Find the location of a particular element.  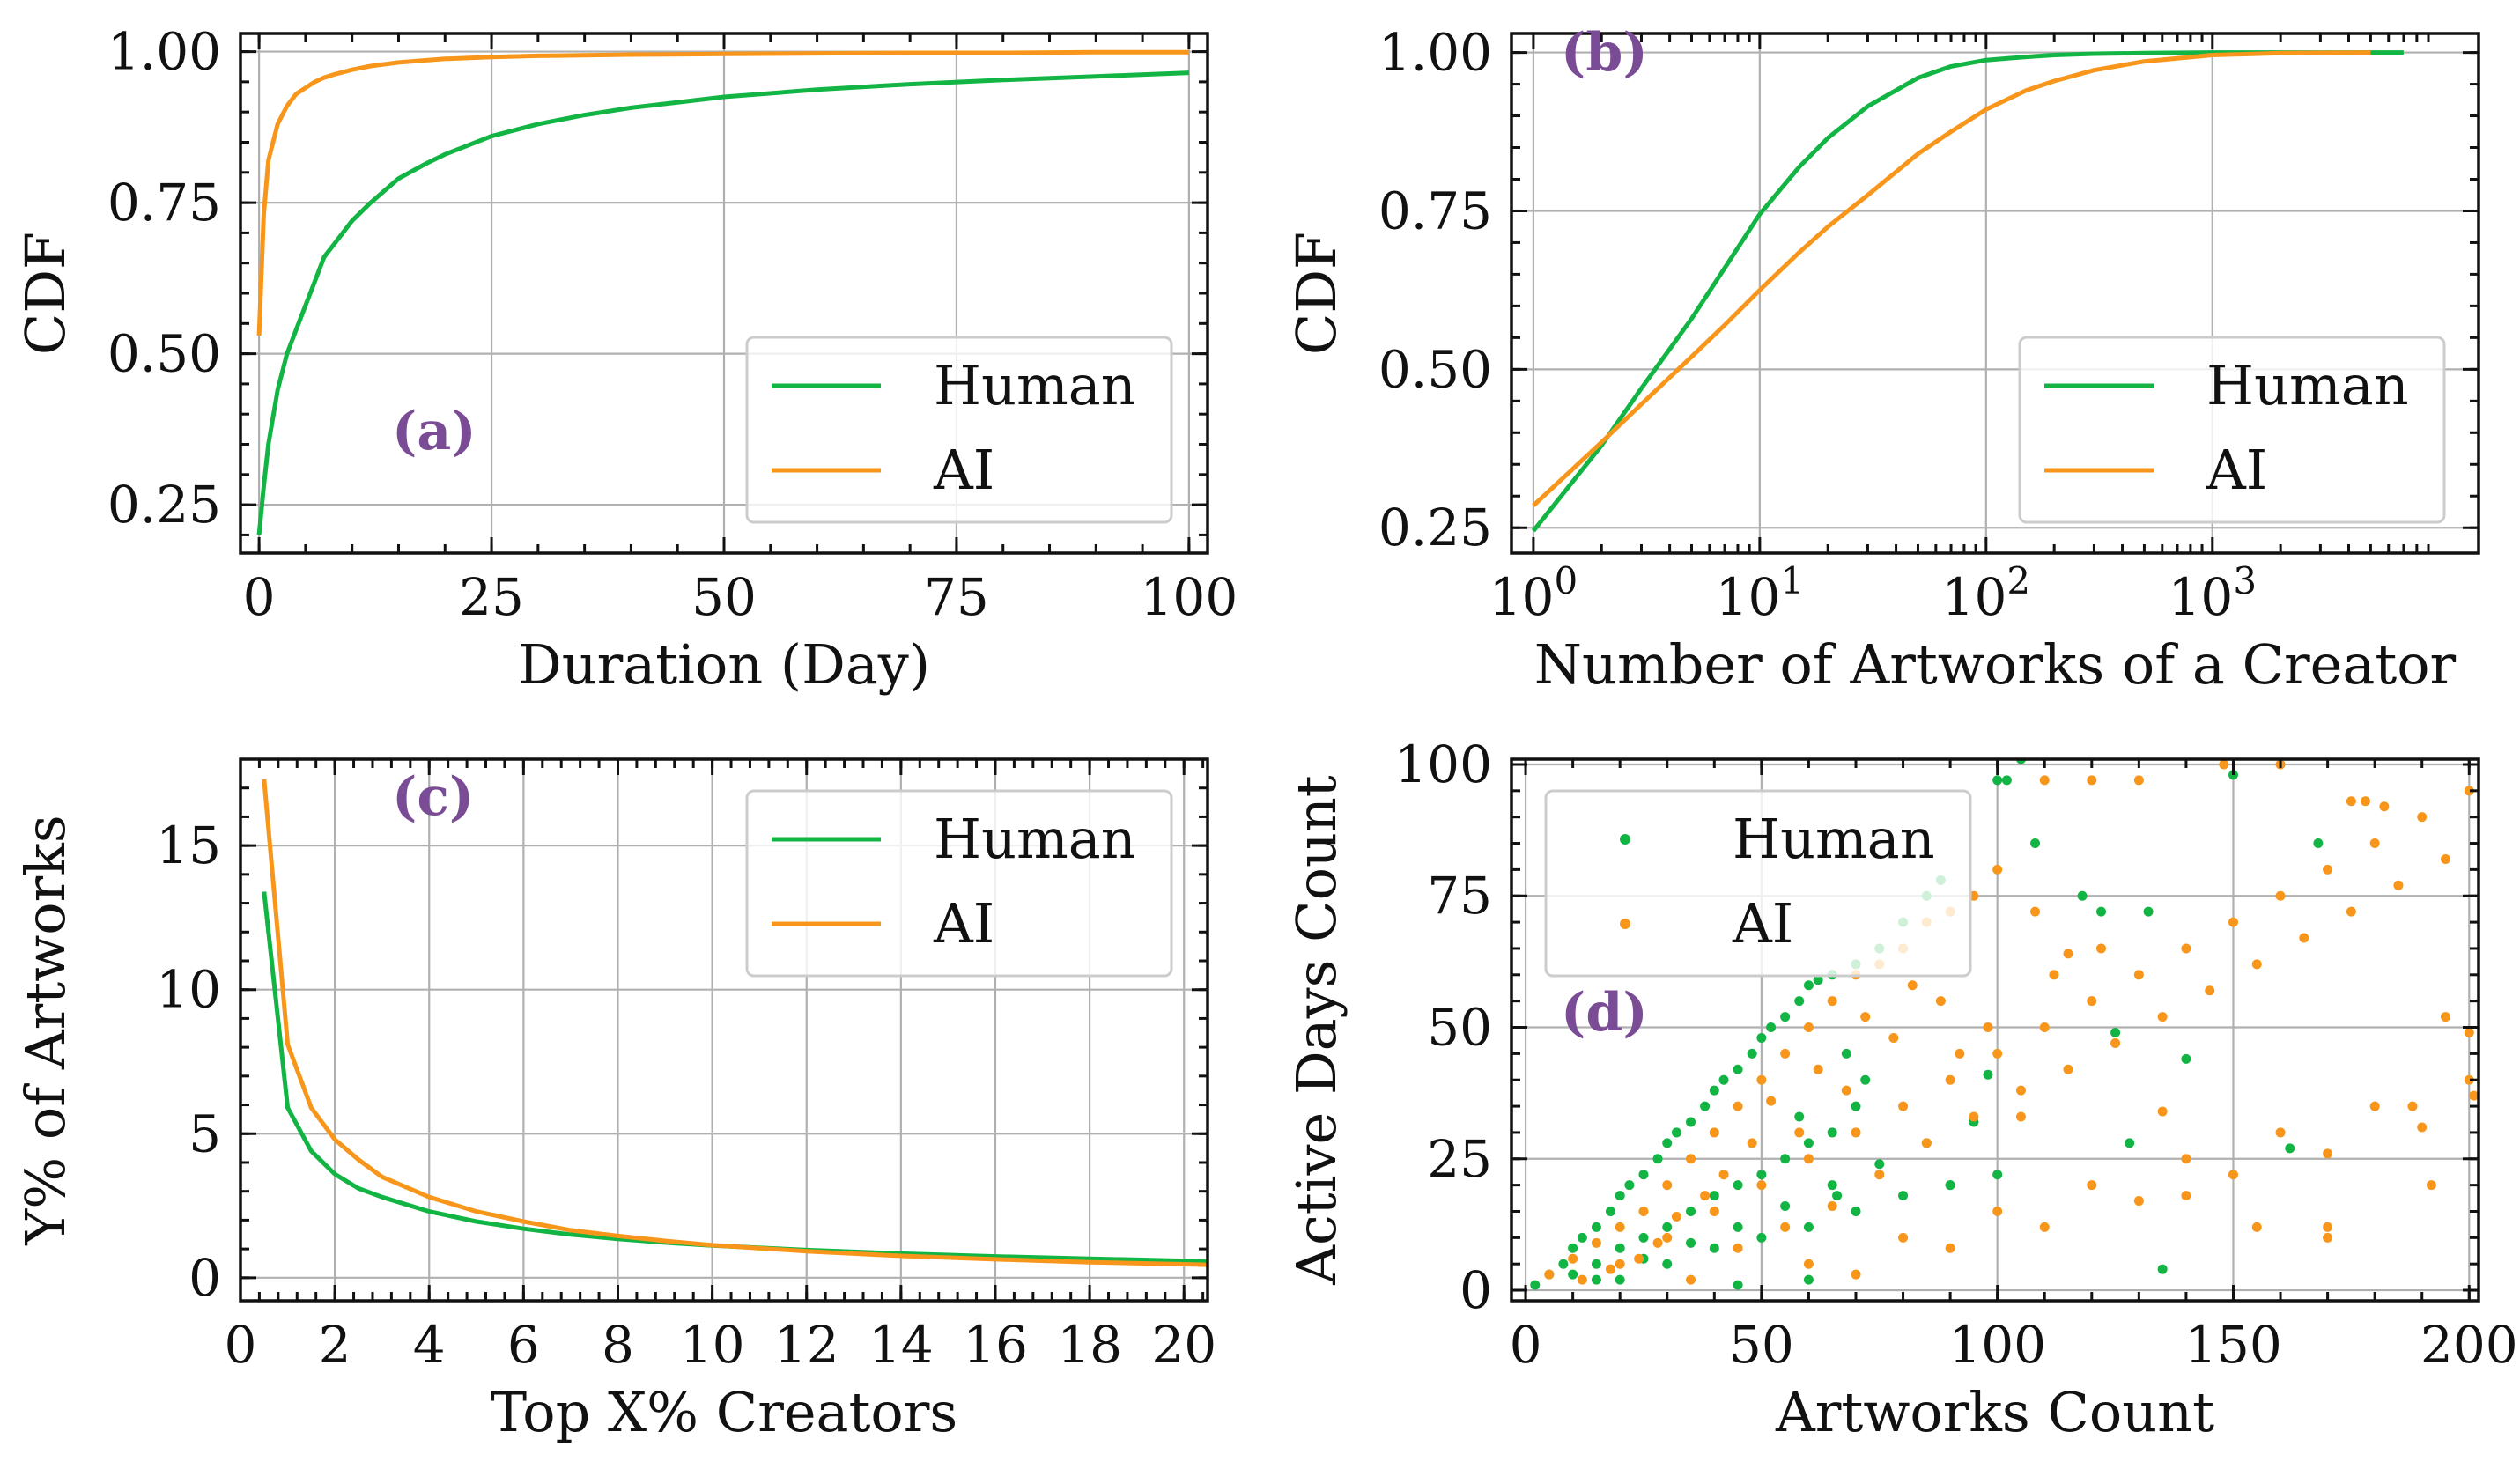

legend-label-human: Human is located at coordinates (2307, 385).